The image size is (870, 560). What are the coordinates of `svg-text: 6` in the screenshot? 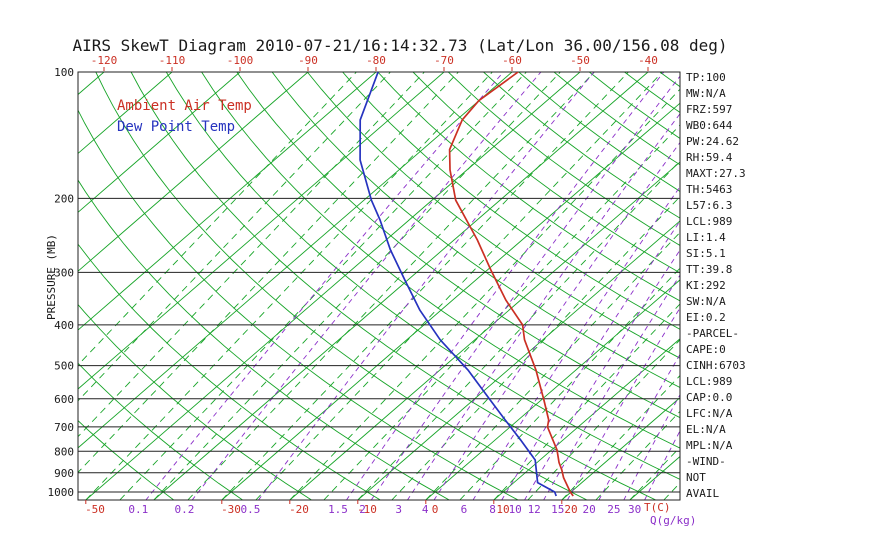 It's located at (464, 509).